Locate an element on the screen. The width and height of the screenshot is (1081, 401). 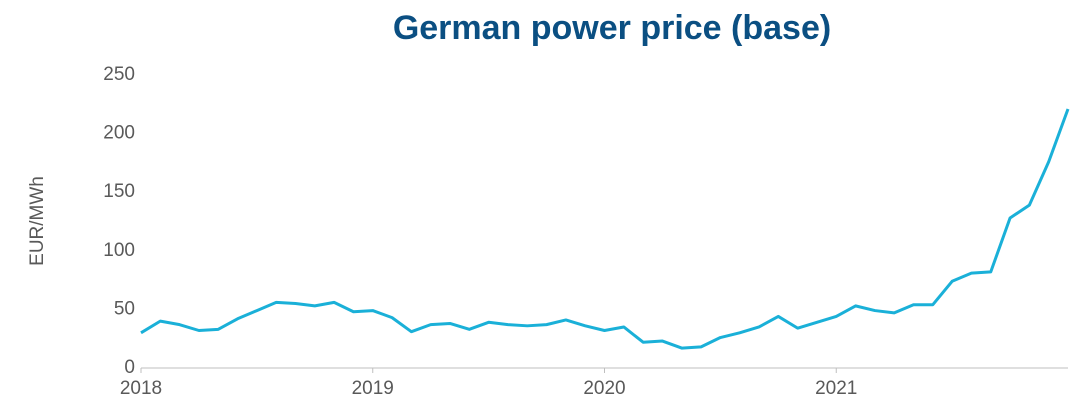
y-tick-label: 50 is located at coordinates (124, 308).